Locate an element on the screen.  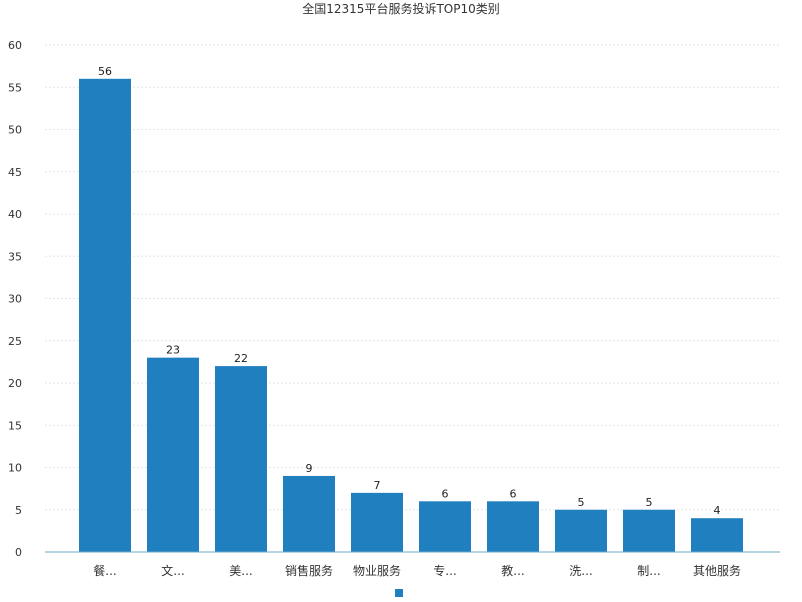
y-tick-label: 35 is located at coordinates (15, 256).